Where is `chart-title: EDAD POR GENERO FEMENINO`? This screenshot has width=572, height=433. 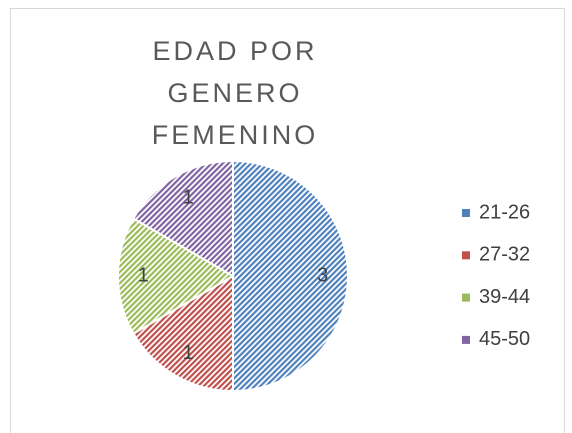
chart-title: EDAD POR GENERO FEMENINO is located at coordinates (235, 93).